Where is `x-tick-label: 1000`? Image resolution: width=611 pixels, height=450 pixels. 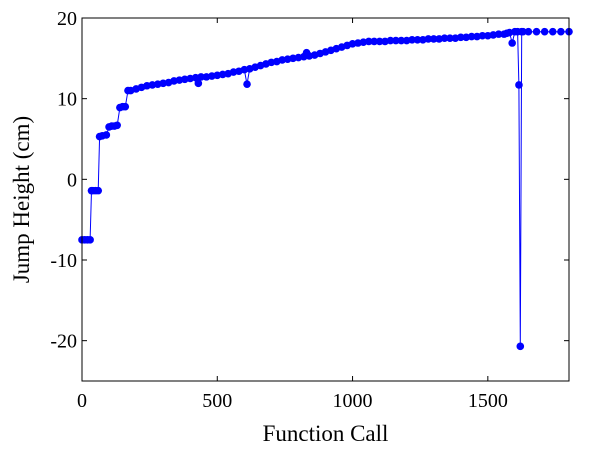 x-tick-label: 1000 is located at coordinates (353, 401).